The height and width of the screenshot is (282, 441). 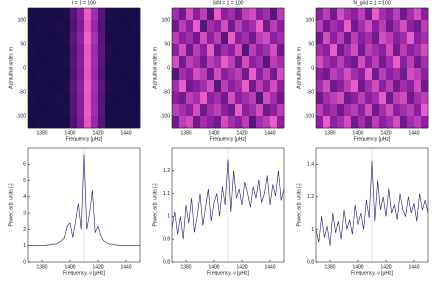 I want to click on y-tick-label: 50, so click(x=167, y=44).